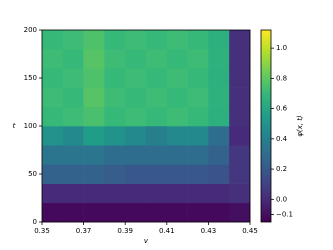 The width and height of the screenshot is (333, 250). Describe the element at coordinates (30, 126) in the screenshot. I see `y-tick-label: 100` at that location.